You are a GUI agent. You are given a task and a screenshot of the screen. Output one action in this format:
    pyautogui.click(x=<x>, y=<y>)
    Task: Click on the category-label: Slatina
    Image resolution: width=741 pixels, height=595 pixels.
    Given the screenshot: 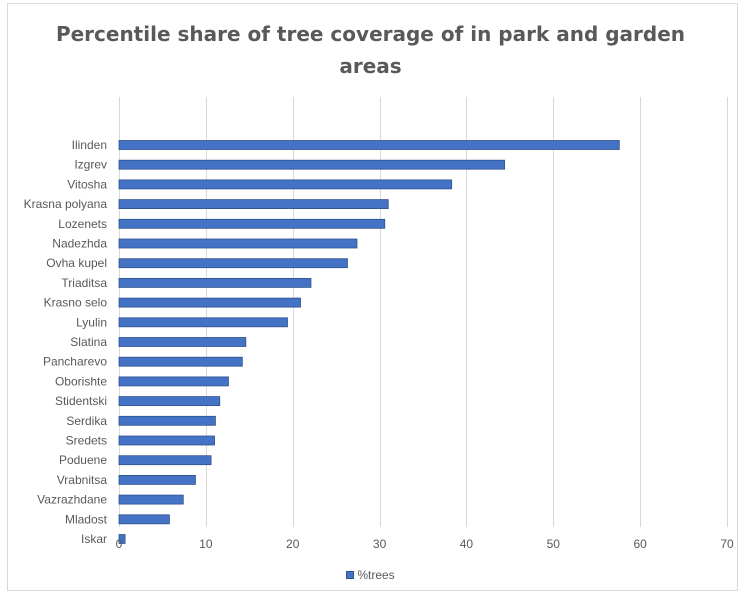 What is the action you would take?
    pyautogui.click(x=88, y=342)
    